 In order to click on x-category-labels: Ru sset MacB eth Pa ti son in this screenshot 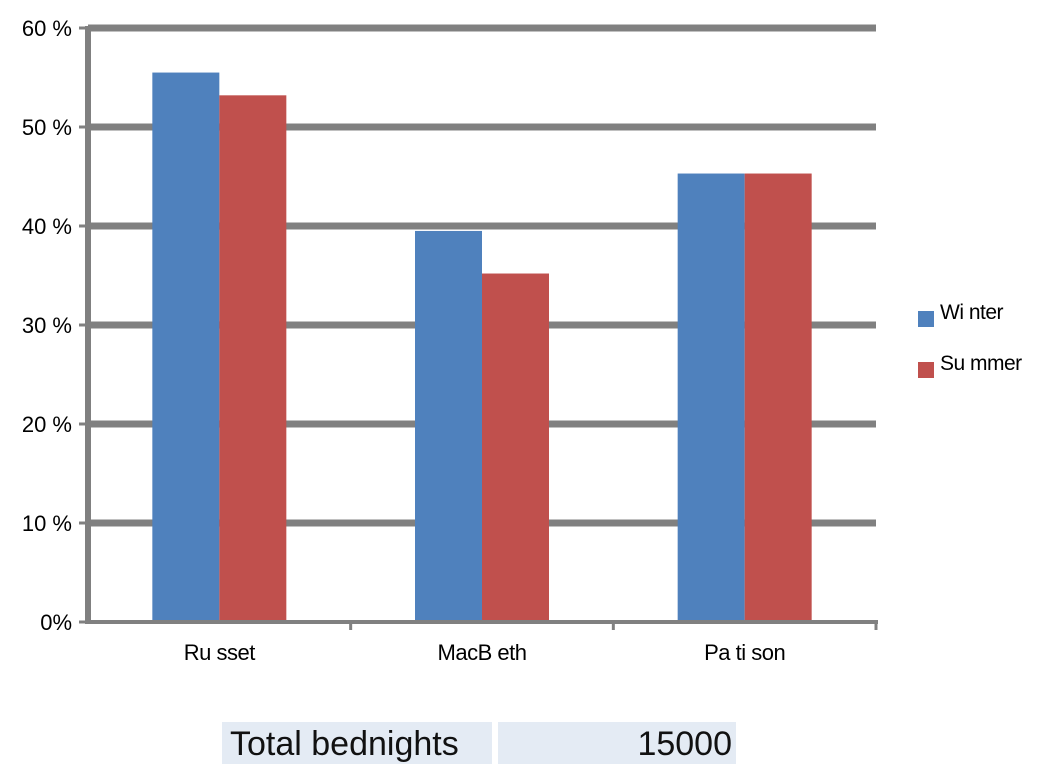, I will do `click(485, 652)`.